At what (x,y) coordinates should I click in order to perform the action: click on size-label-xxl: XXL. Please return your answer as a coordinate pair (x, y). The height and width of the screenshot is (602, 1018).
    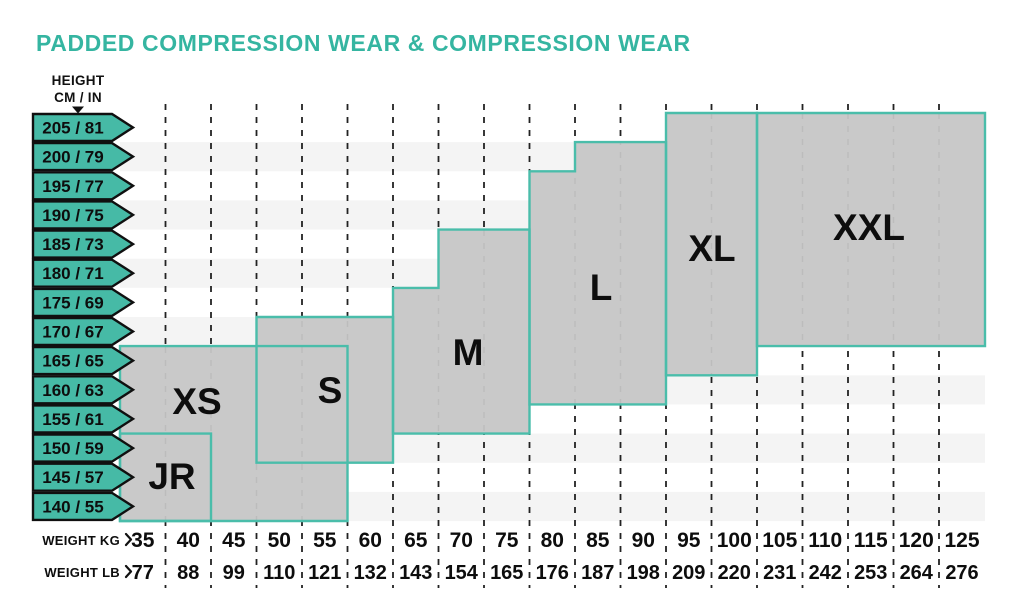
    Looking at the image, I should click on (869, 227).